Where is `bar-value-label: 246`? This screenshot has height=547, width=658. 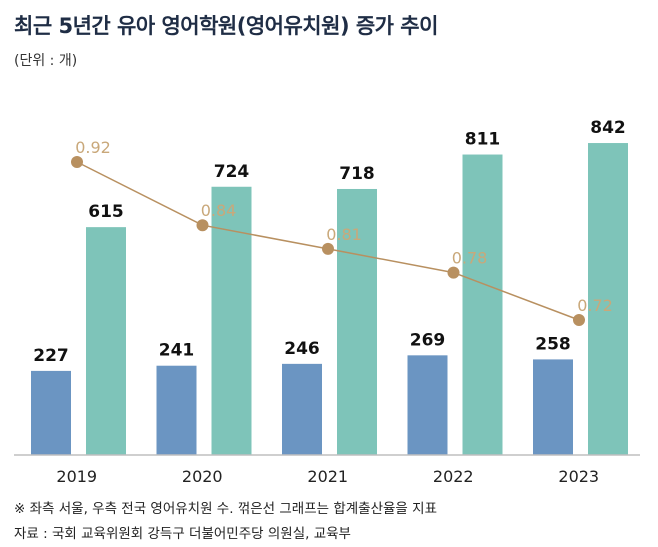 bar-value-label: 246 is located at coordinates (302, 349).